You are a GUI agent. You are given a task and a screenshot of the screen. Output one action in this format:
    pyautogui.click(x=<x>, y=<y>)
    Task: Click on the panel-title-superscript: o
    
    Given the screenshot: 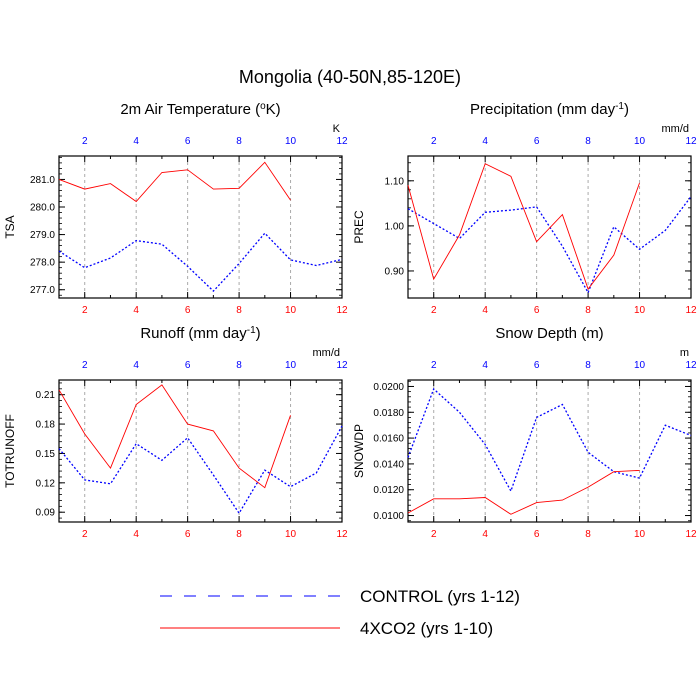 What is the action you would take?
    pyautogui.click(x=263, y=106)
    